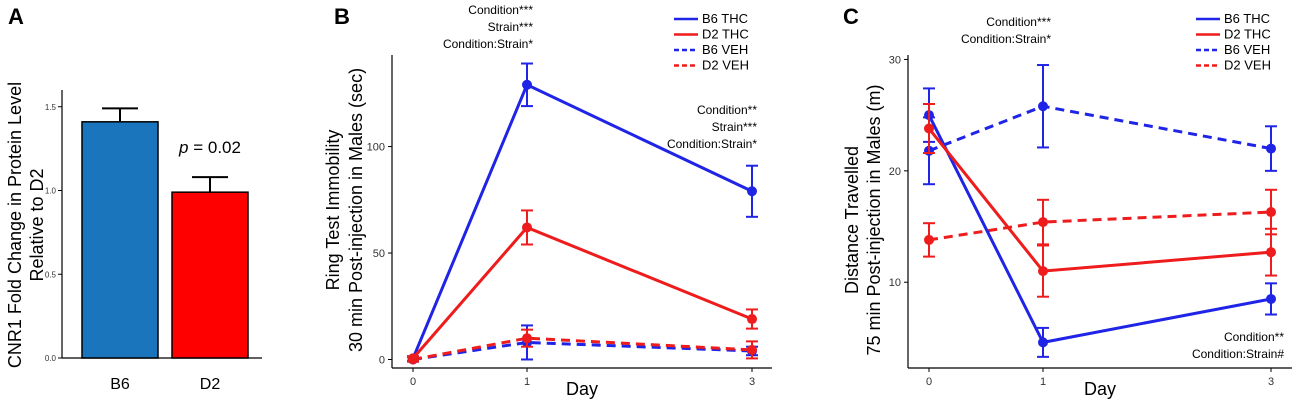 The width and height of the screenshot is (1300, 407). I want to click on chart-b-legend-label-b6-veh: B6 VEH, so click(725, 49).